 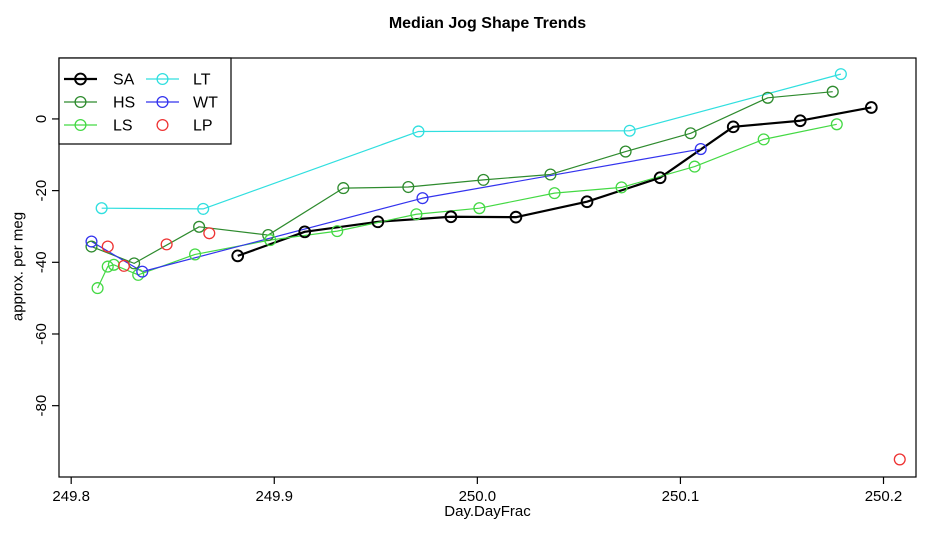 I want to click on x-tick-label: 249.9, so click(x=274, y=496).